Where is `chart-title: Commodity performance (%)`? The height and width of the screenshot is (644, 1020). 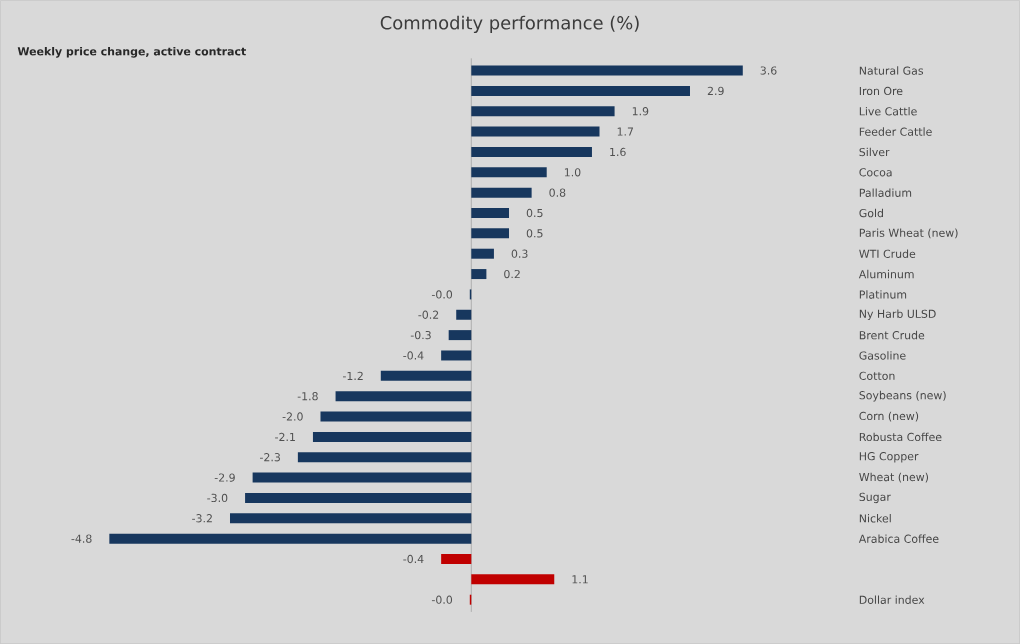
chart-title: Commodity performance (%) is located at coordinates (509, 24).